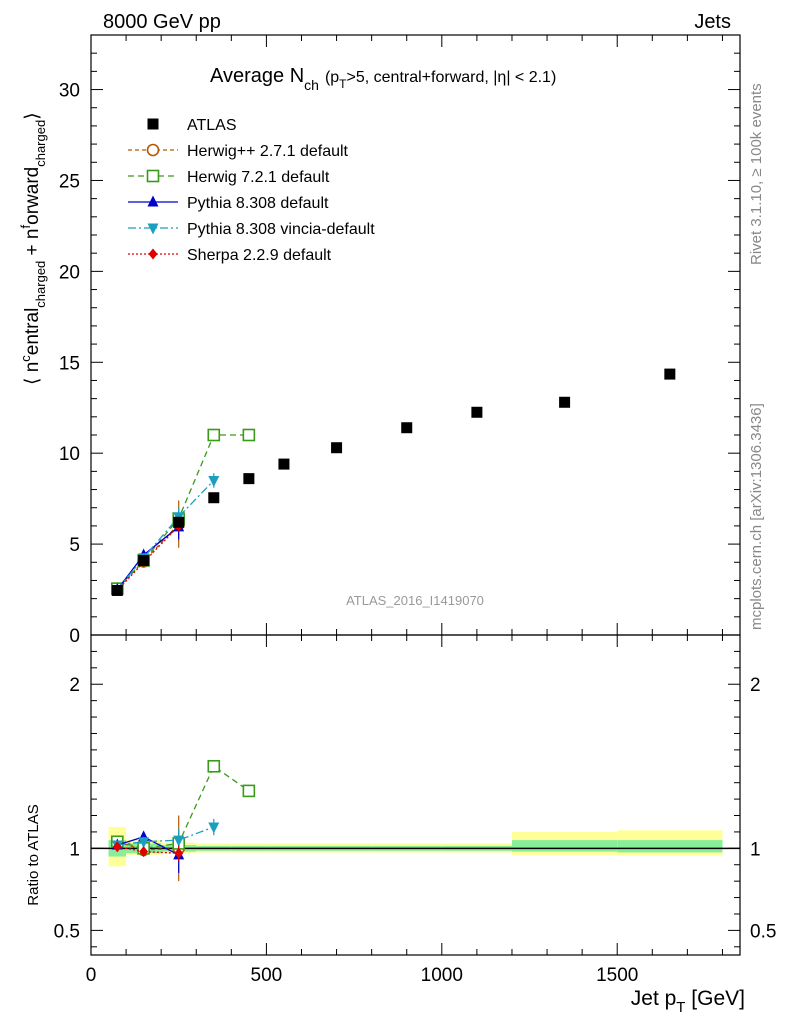 This screenshot has height=1024, width=786. Describe the element at coordinates (162, 22) in the screenshot. I see `energy-label: 8000 GeV pp` at that location.